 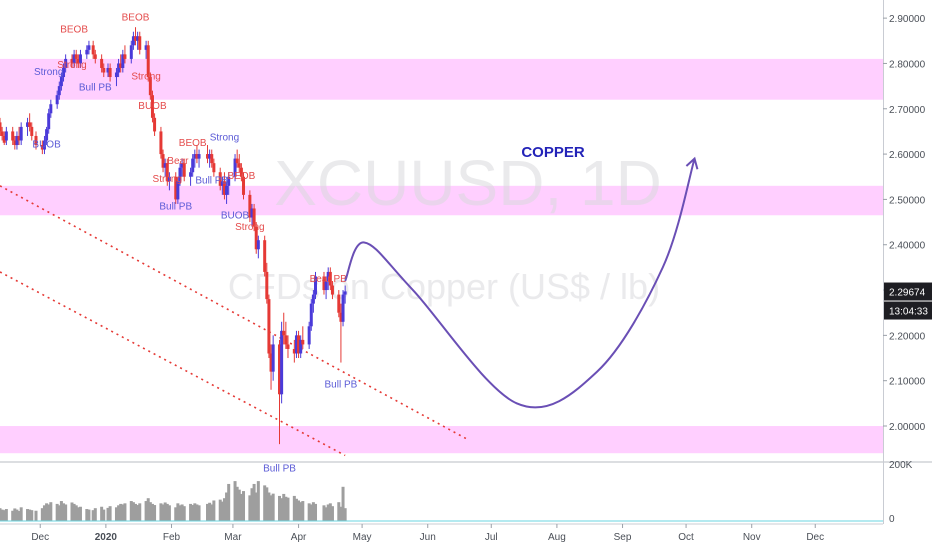 What do you see at coordinates (173, 501) in the screenshot?
I see `volume-bars` at bounding box center [173, 501].